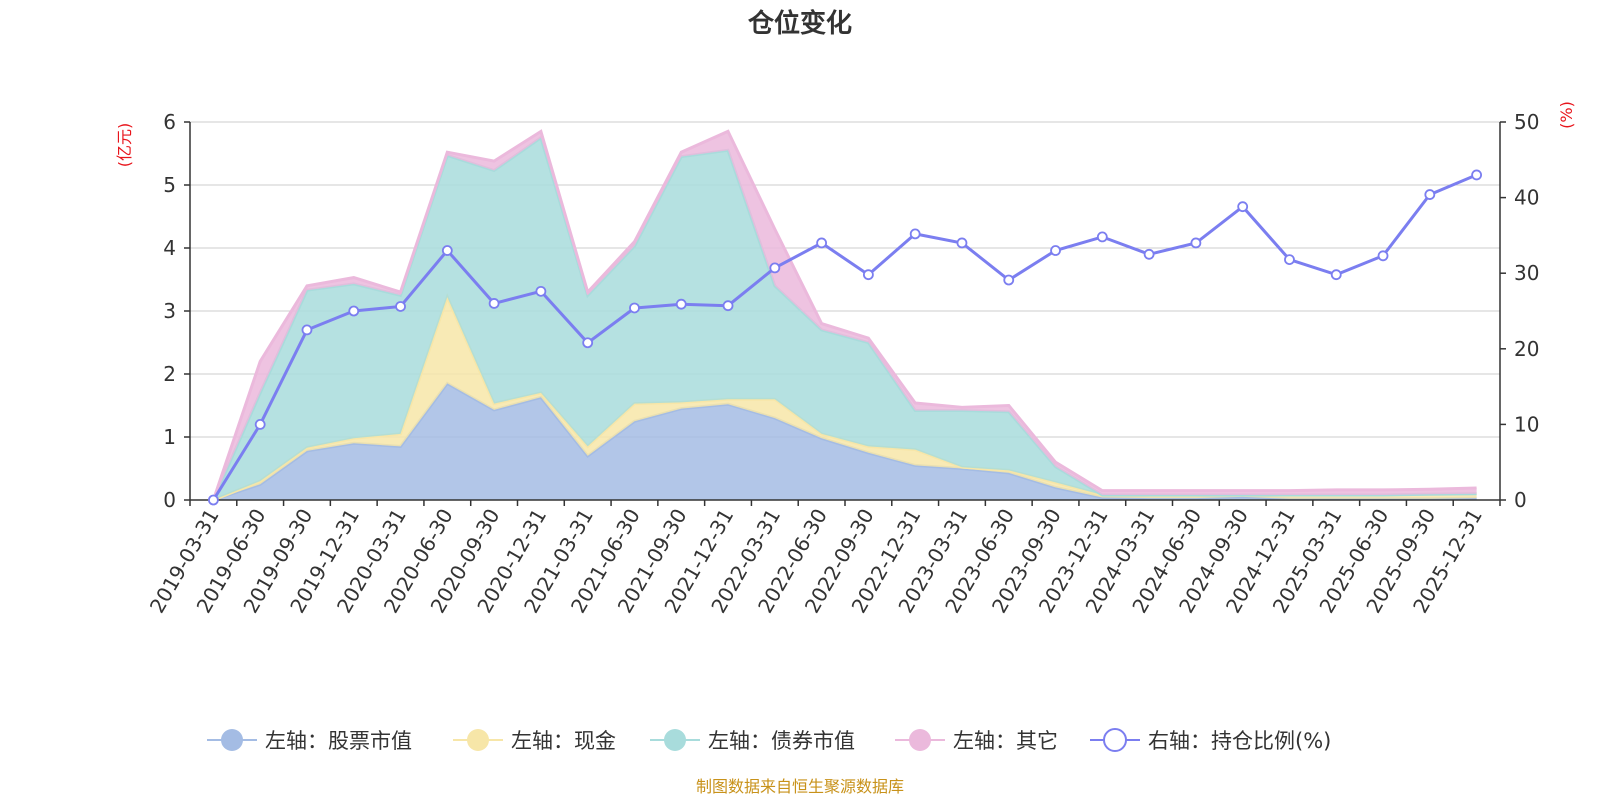 This screenshot has height=800, width=1600. Describe the element at coordinates (1115, 740) in the screenshot. I see `legend-hollow-circle-icon` at that location.